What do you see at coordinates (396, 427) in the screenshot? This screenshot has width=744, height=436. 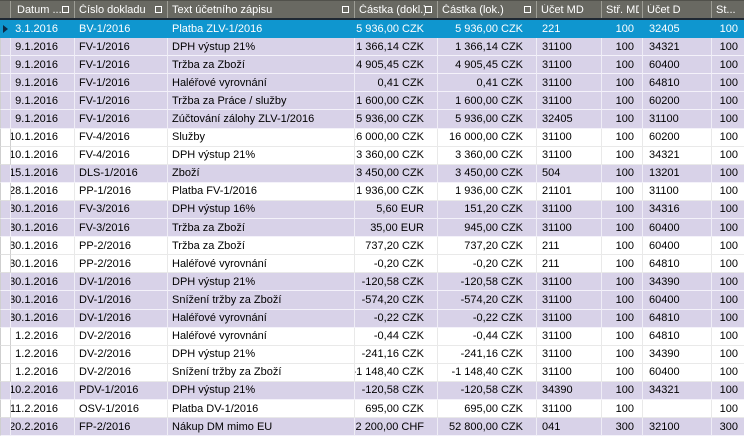 I see `cell-castka_dokl: 2 200,00 CHF` at bounding box center [396, 427].